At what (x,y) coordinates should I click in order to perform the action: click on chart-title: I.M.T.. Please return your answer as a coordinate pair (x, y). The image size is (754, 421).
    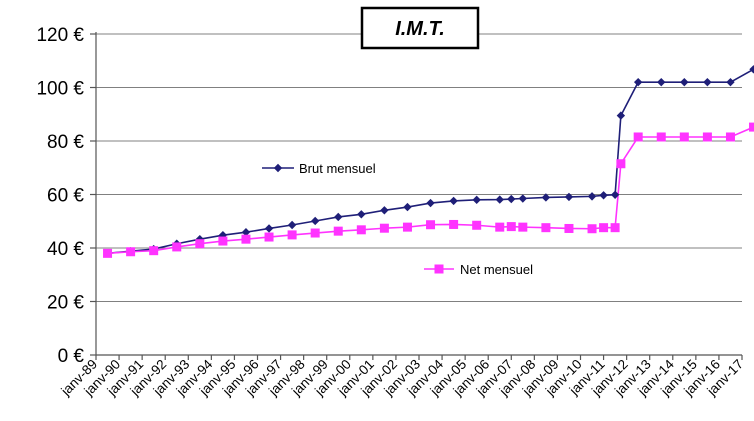
    Looking at the image, I should click on (420, 29).